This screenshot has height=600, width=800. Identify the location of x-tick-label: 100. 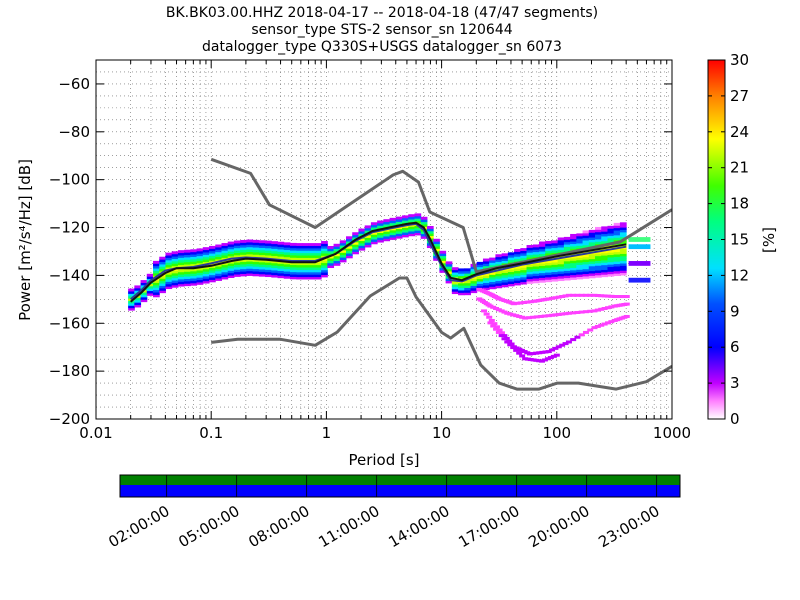
(556, 433).